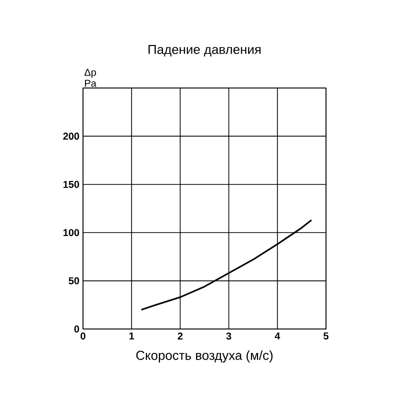  What do you see at coordinates (71, 136) in the screenshot?
I see `y-tick-label: 200` at bounding box center [71, 136].